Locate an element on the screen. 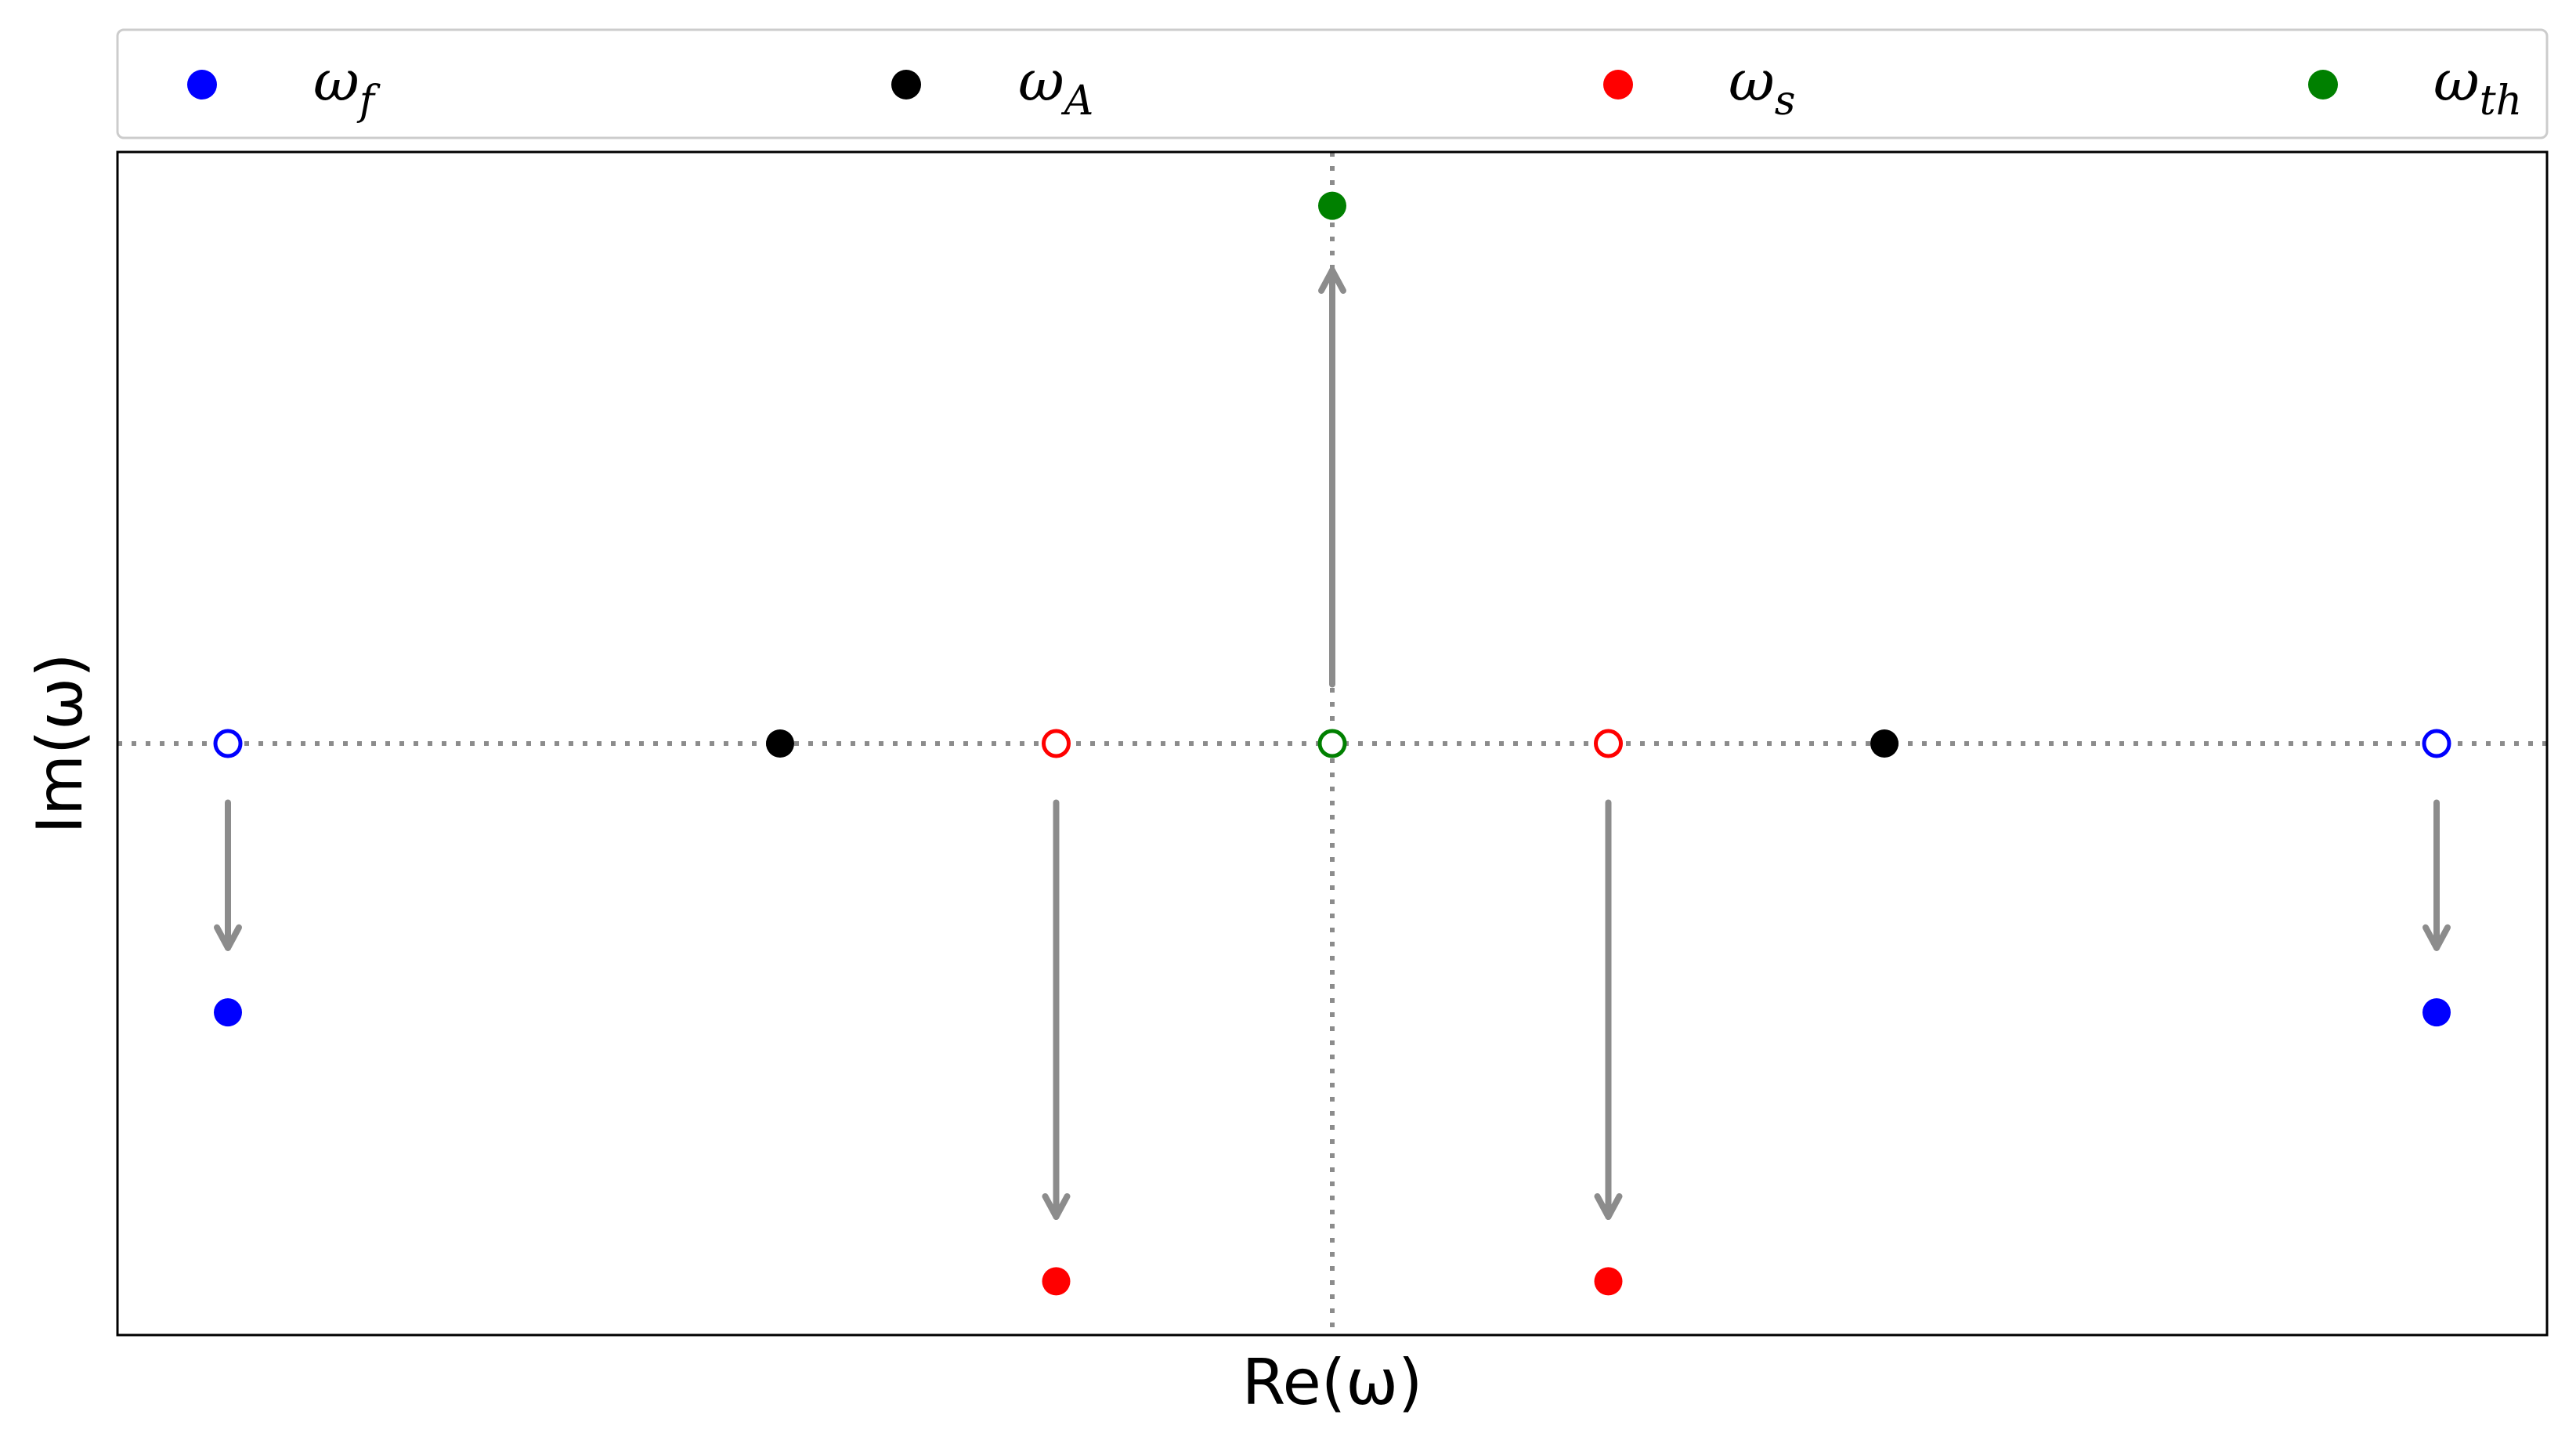 This screenshot has width=2576, height=1451. th-initial-point is located at coordinates (1332, 743).